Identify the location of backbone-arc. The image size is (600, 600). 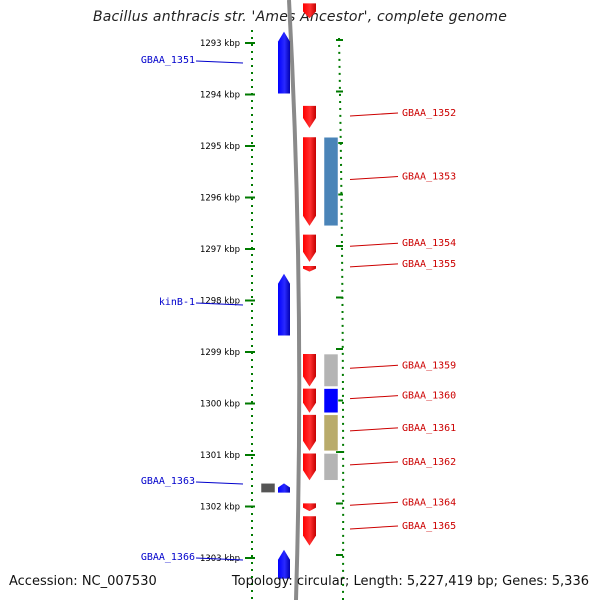
(294, 300).